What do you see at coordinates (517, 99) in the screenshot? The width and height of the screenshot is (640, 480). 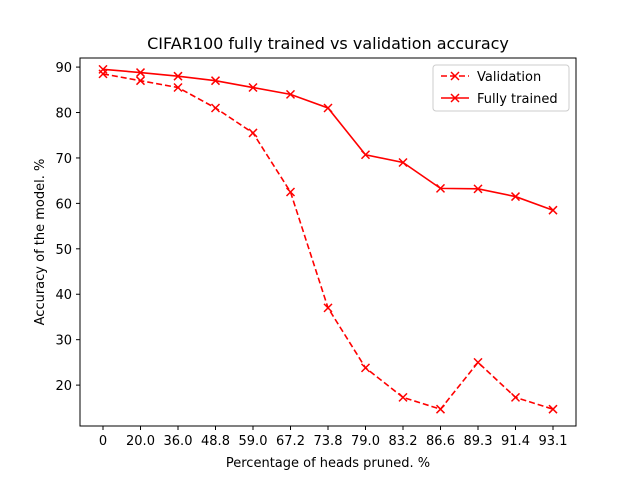 I see `legend-label-2: Fully trained` at bounding box center [517, 99].